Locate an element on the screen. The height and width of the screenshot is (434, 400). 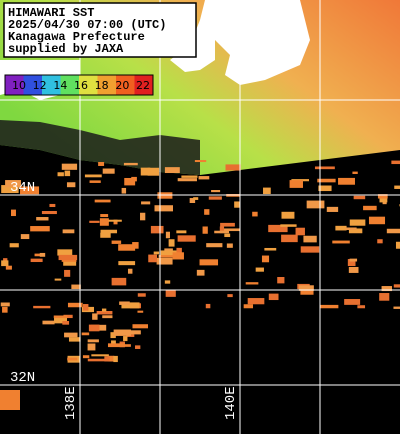
legend-label: 12 is located at coordinates (40, 85).